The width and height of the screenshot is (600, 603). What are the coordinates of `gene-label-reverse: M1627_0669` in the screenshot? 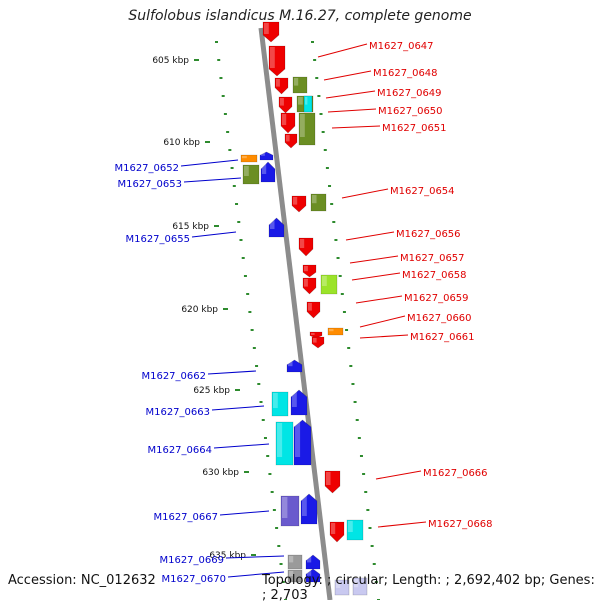 It's located at (191, 560).